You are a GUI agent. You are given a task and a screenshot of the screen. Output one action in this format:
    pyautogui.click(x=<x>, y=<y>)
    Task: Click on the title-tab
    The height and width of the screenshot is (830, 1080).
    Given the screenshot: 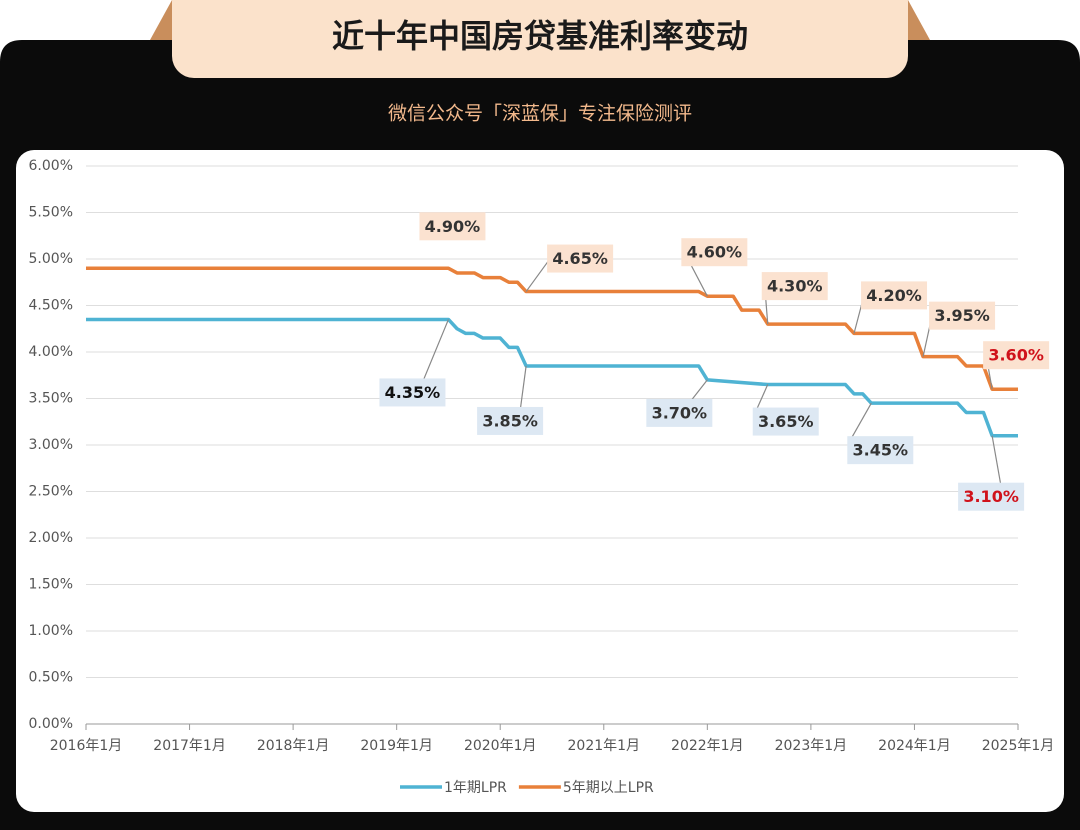 What is the action you would take?
    pyautogui.click(x=540, y=39)
    